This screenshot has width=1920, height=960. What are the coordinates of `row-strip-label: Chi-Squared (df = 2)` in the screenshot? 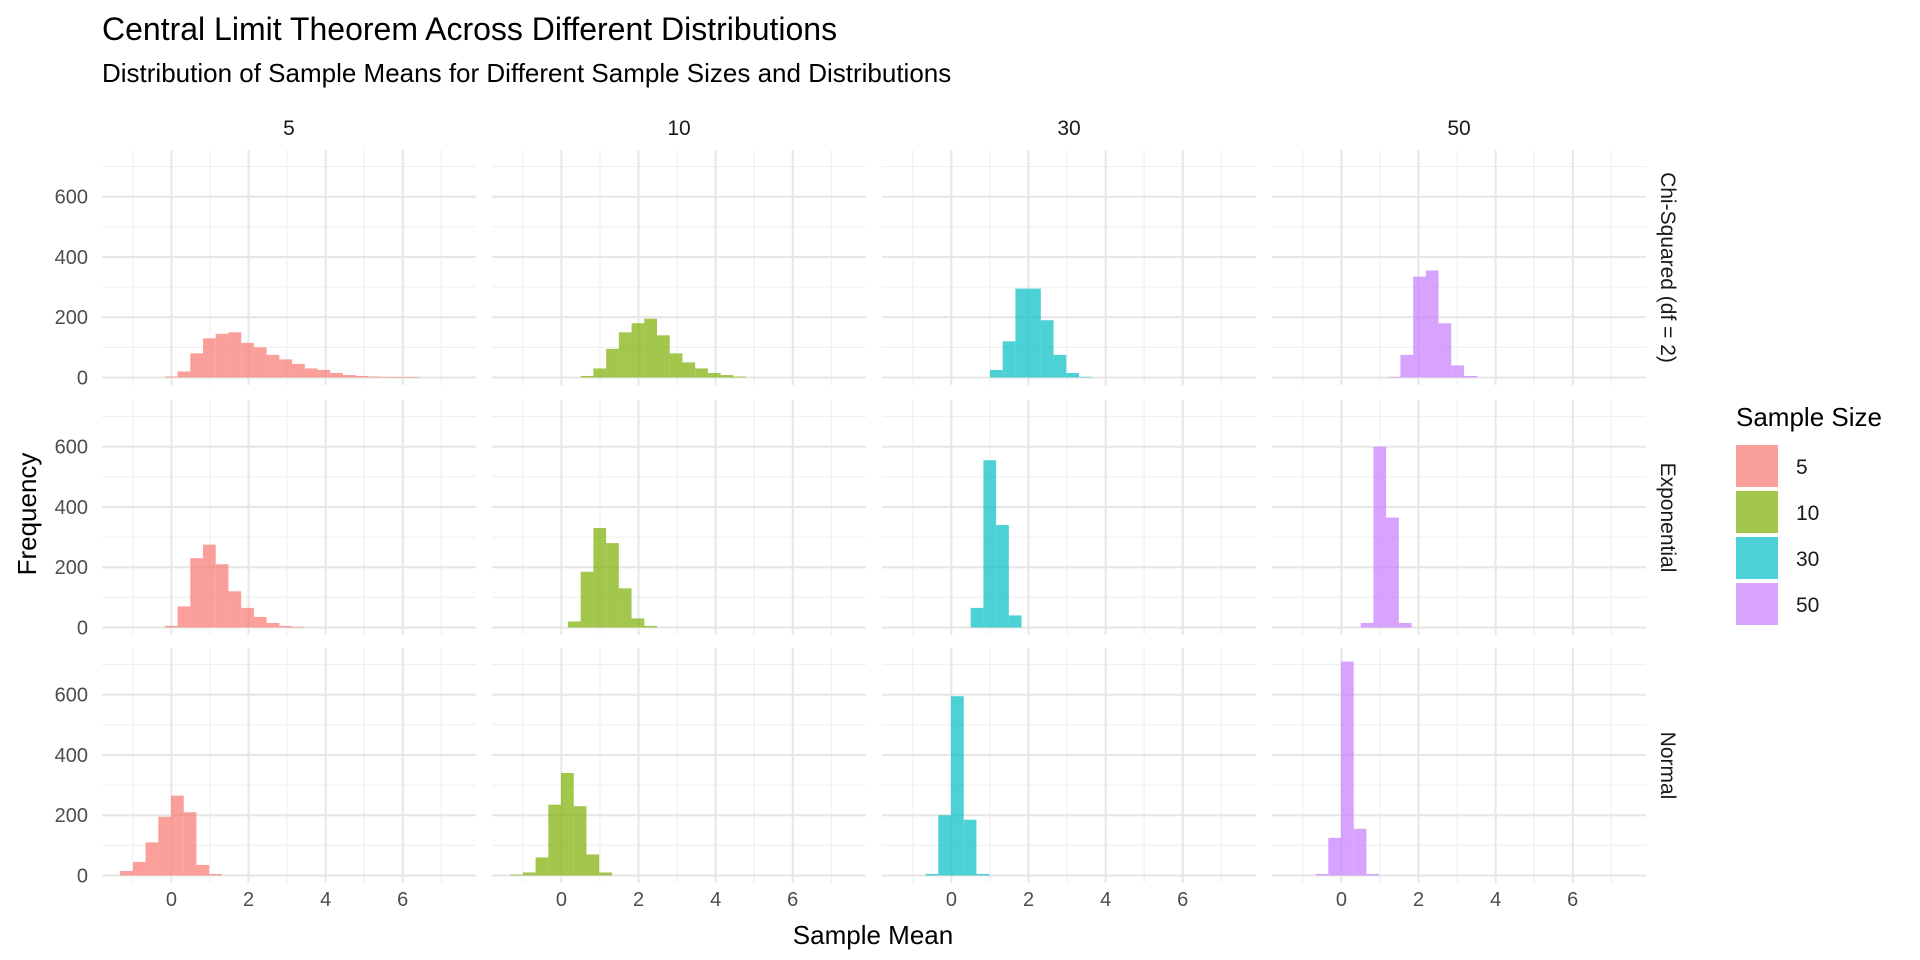 It's located at (1667, 267).